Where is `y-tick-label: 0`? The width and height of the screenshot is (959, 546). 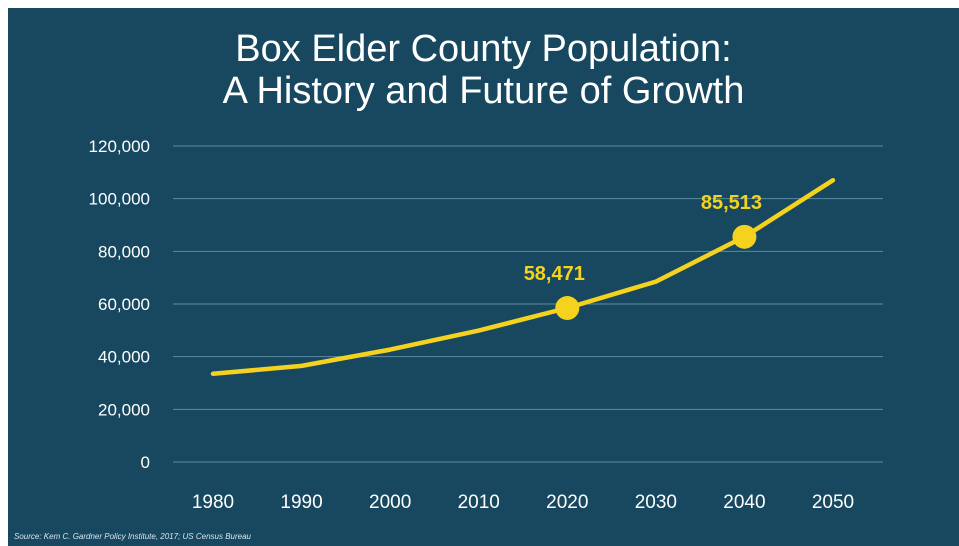 y-tick-label: 0 is located at coordinates (145, 462).